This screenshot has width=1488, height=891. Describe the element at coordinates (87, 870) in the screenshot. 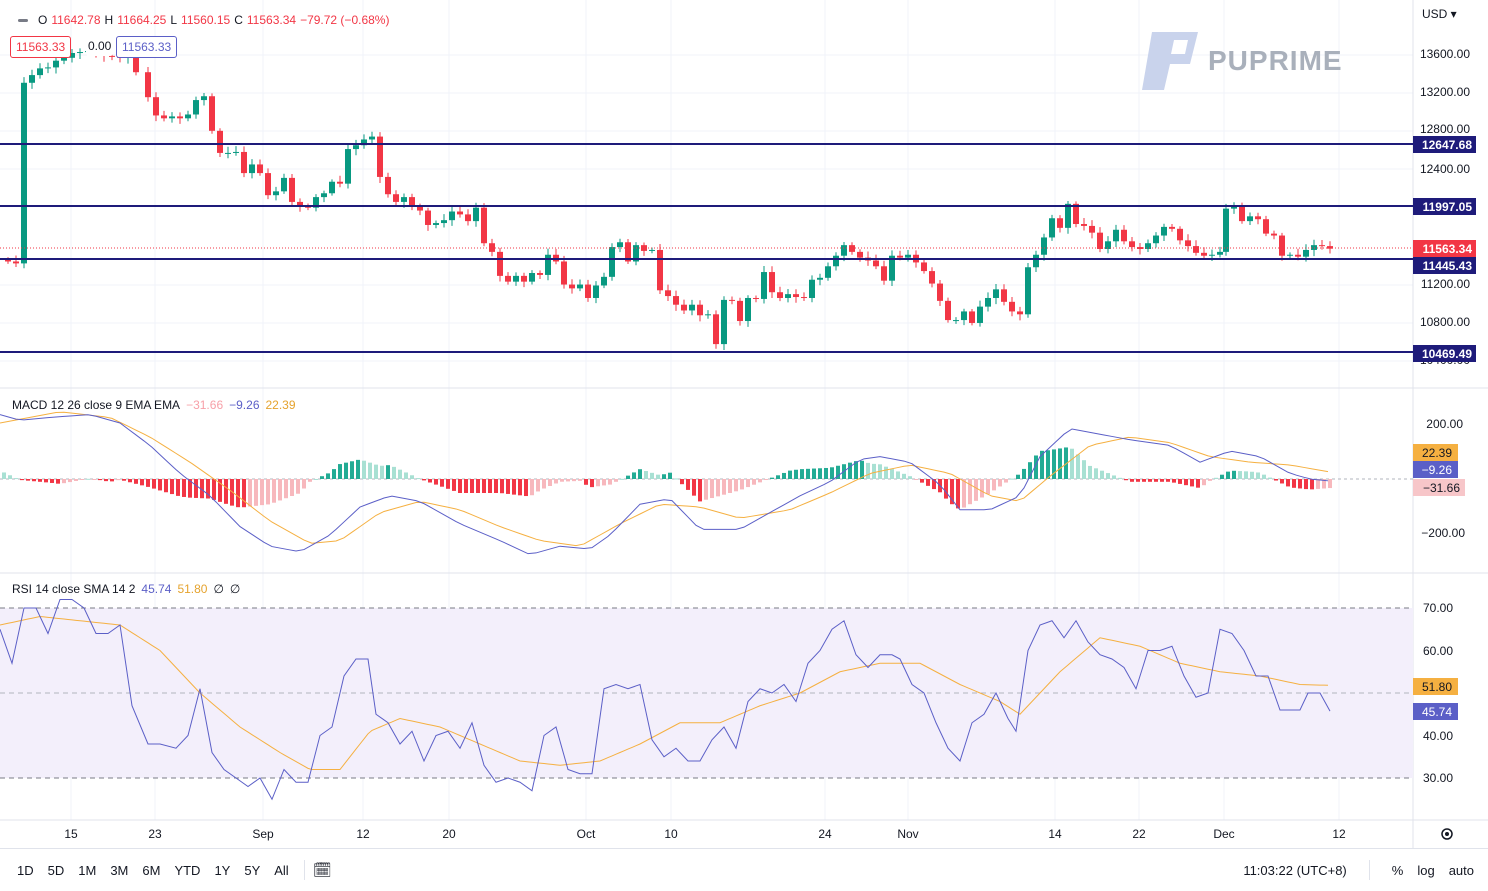

I see `range-1m-button: 1M` at that location.